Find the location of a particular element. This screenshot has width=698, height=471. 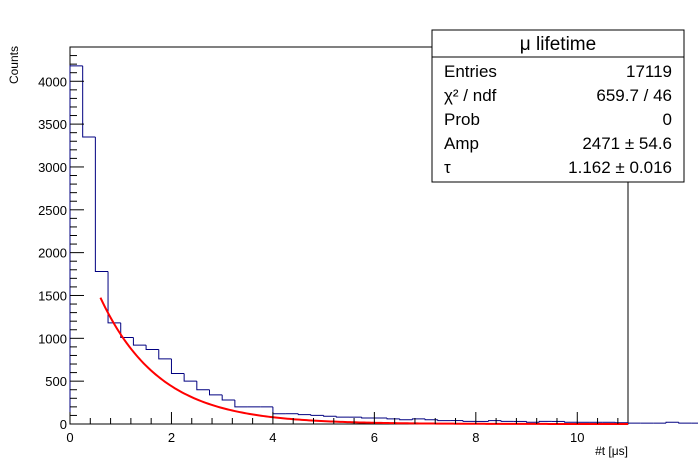

y-tick-label: 4000 is located at coordinates (52, 81).